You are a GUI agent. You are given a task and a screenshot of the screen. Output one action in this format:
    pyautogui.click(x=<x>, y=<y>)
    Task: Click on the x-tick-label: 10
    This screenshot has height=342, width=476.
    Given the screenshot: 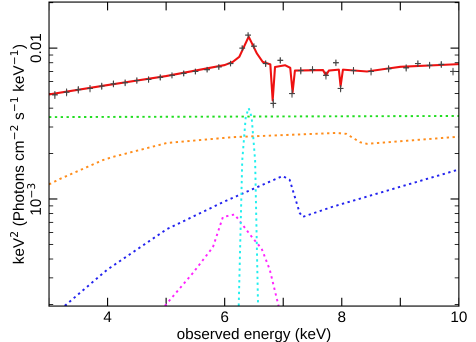 What is the action you would take?
    pyautogui.click(x=459, y=316)
    